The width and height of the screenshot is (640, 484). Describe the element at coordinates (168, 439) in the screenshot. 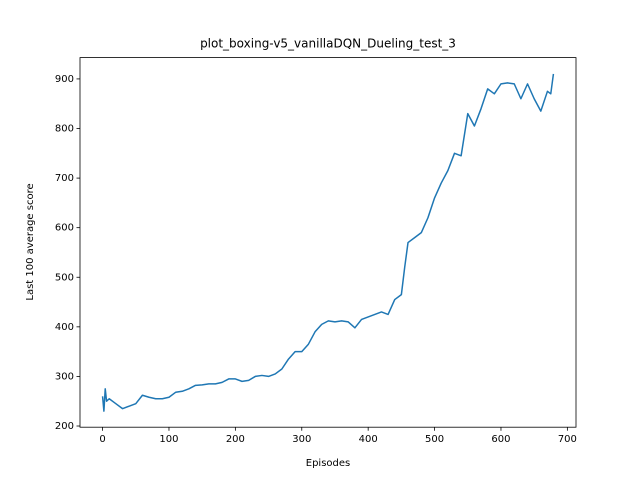

I see `x-tick-label: 100` at that location.